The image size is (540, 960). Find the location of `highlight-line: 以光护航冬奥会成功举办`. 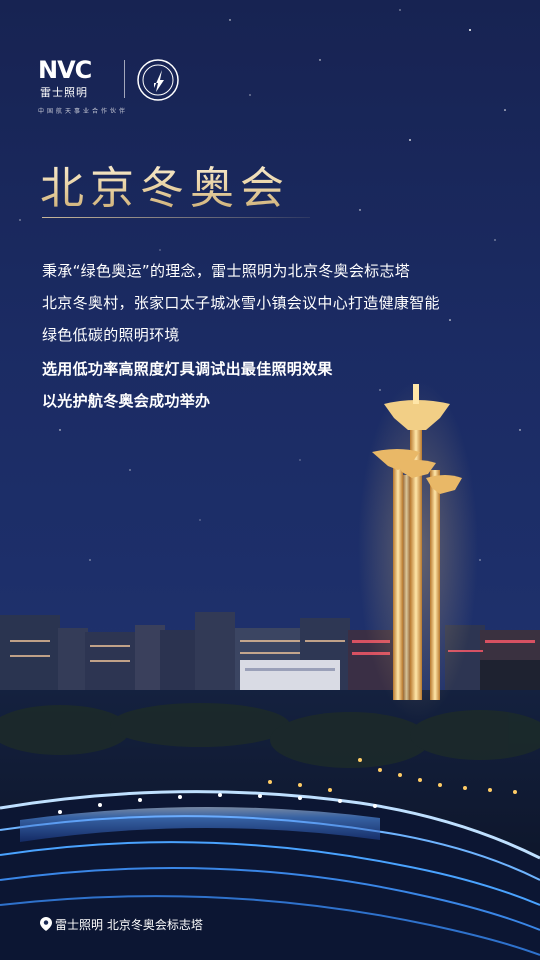

highlight-line: 以光护航冬奥会成功举办 is located at coordinates (126, 401).